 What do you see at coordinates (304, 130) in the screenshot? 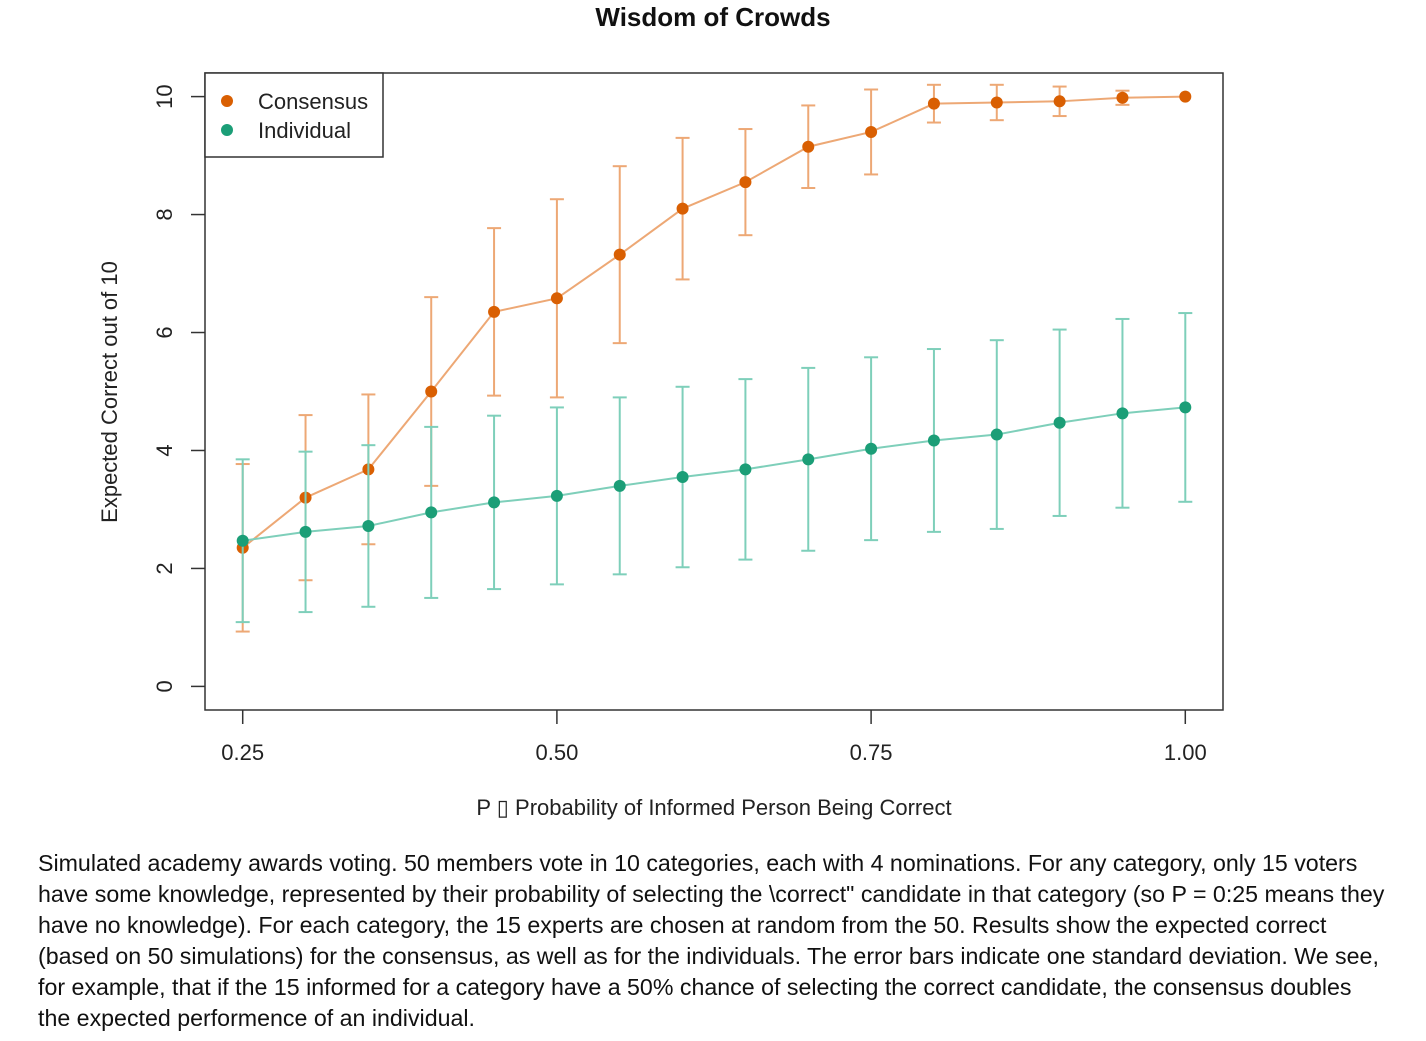
I see `legend-label-individual: Individual` at bounding box center [304, 130].